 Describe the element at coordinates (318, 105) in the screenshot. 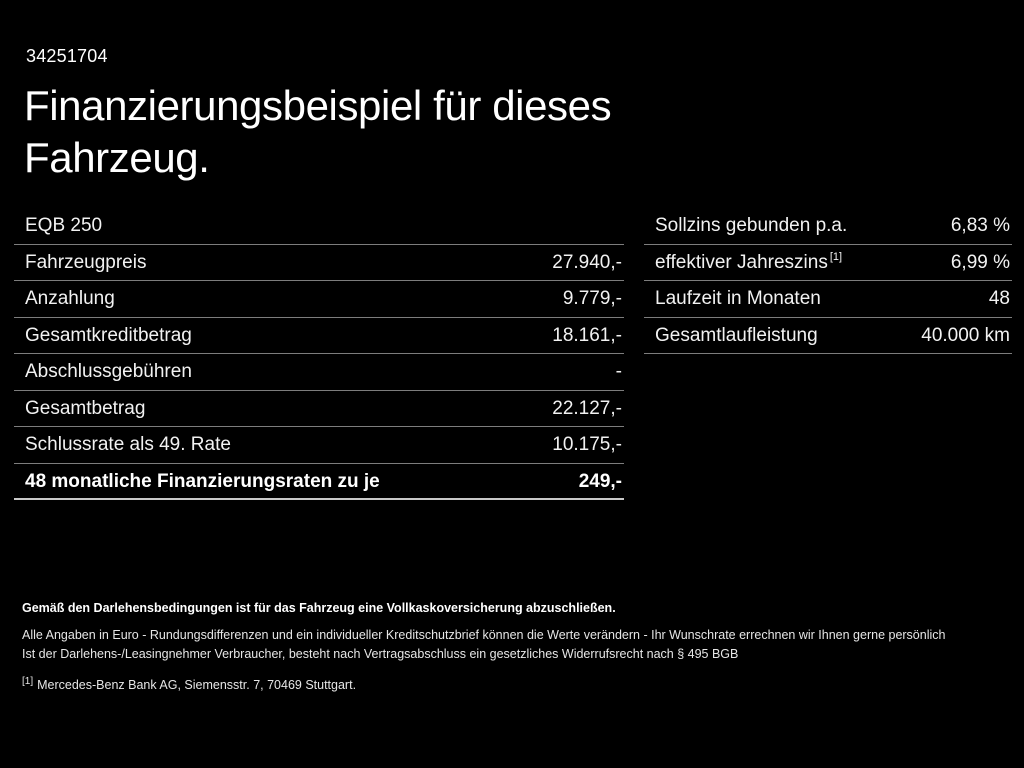

I see `page-title-line-1: Finanzierungsbeispiel für dieses` at that location.